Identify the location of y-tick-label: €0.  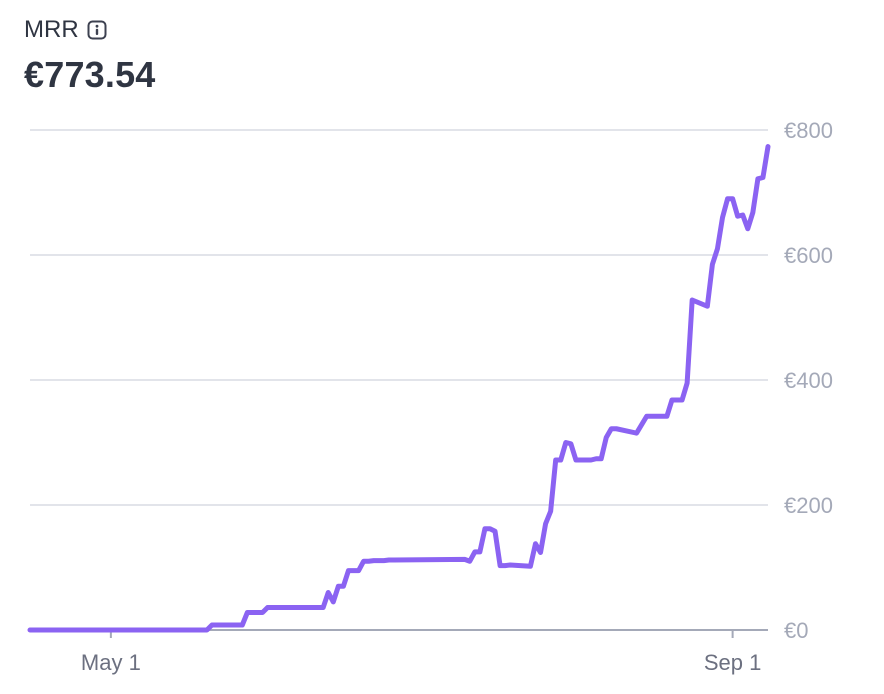
(796, 630).